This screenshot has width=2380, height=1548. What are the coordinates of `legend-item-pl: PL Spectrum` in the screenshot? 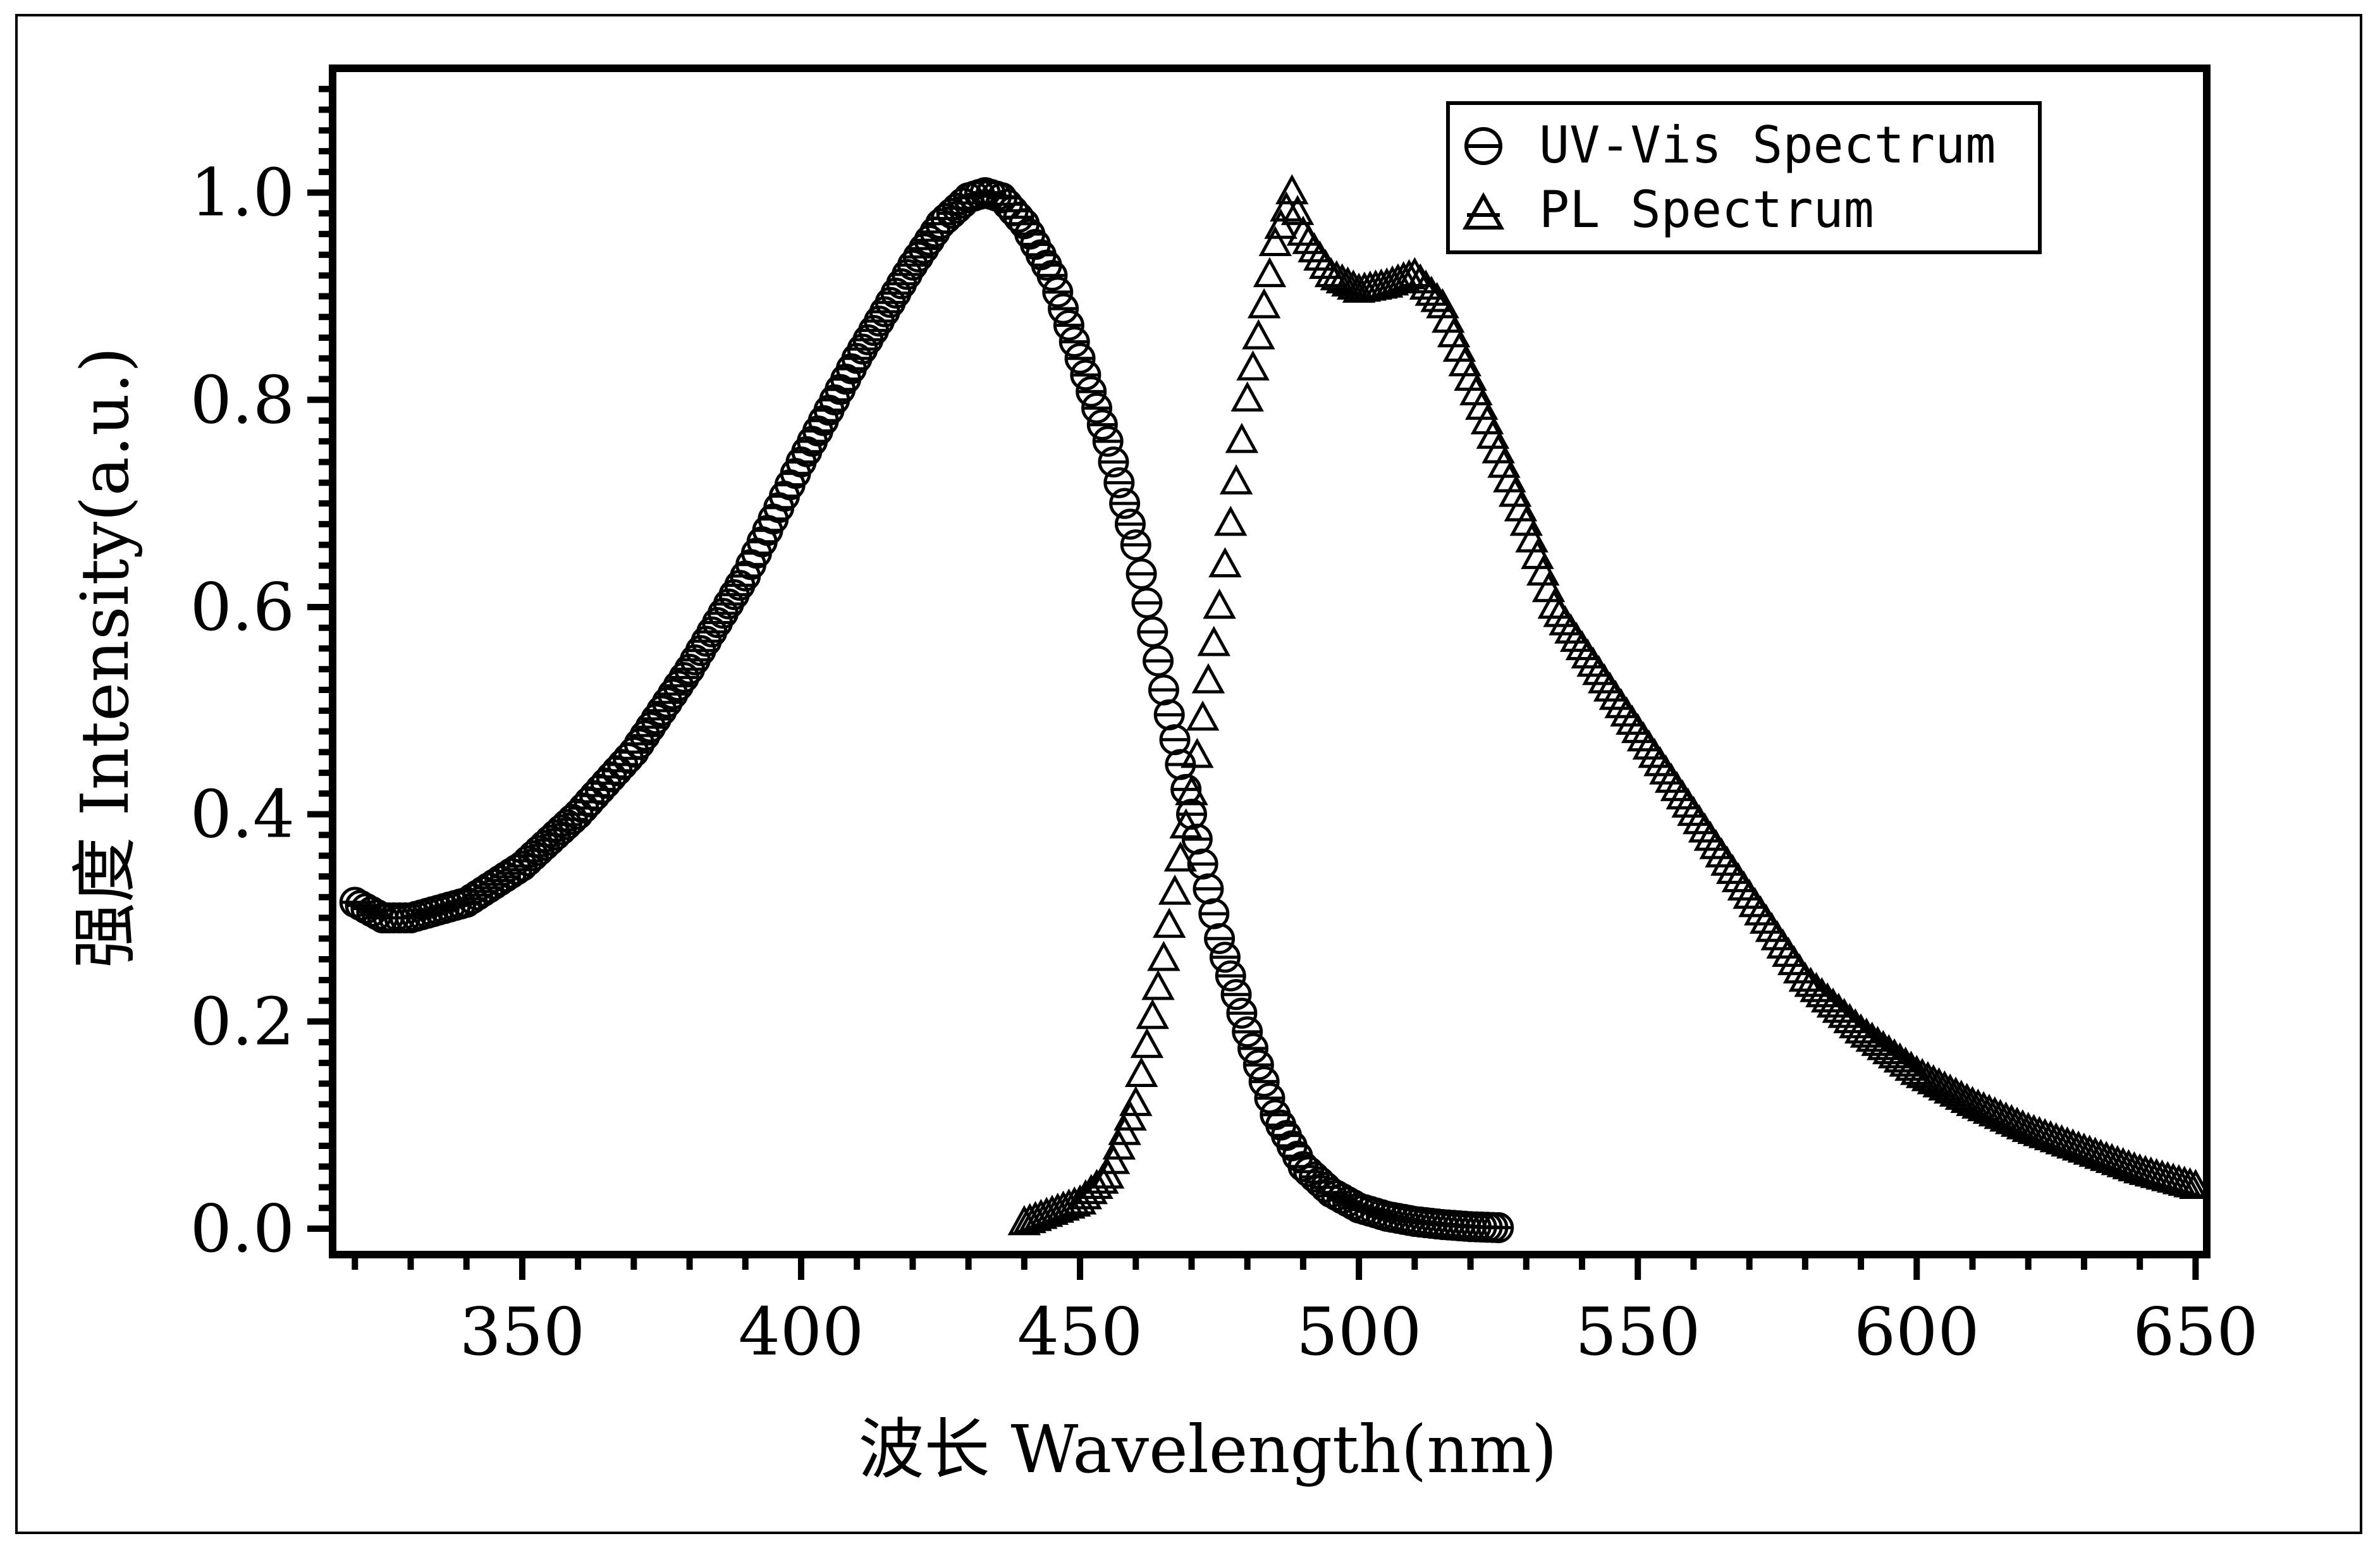 It's located at (1668, 209).